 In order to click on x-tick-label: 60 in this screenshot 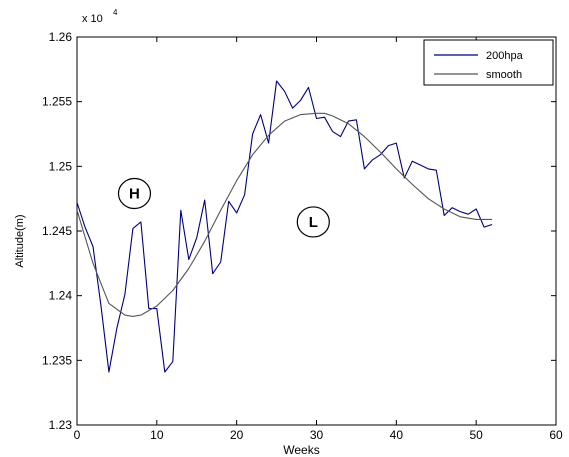, I will do `click(556, 435)`.